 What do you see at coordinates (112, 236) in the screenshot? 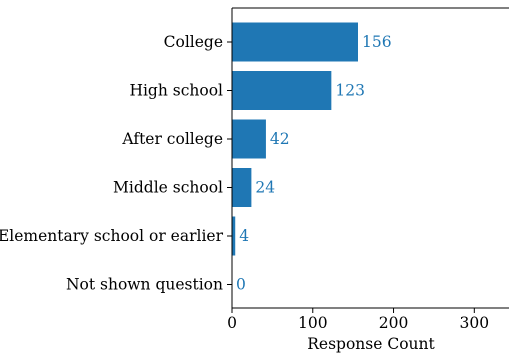
I see `y-tick-label: Elementary school or earlier` at bounding box center [112, 236].